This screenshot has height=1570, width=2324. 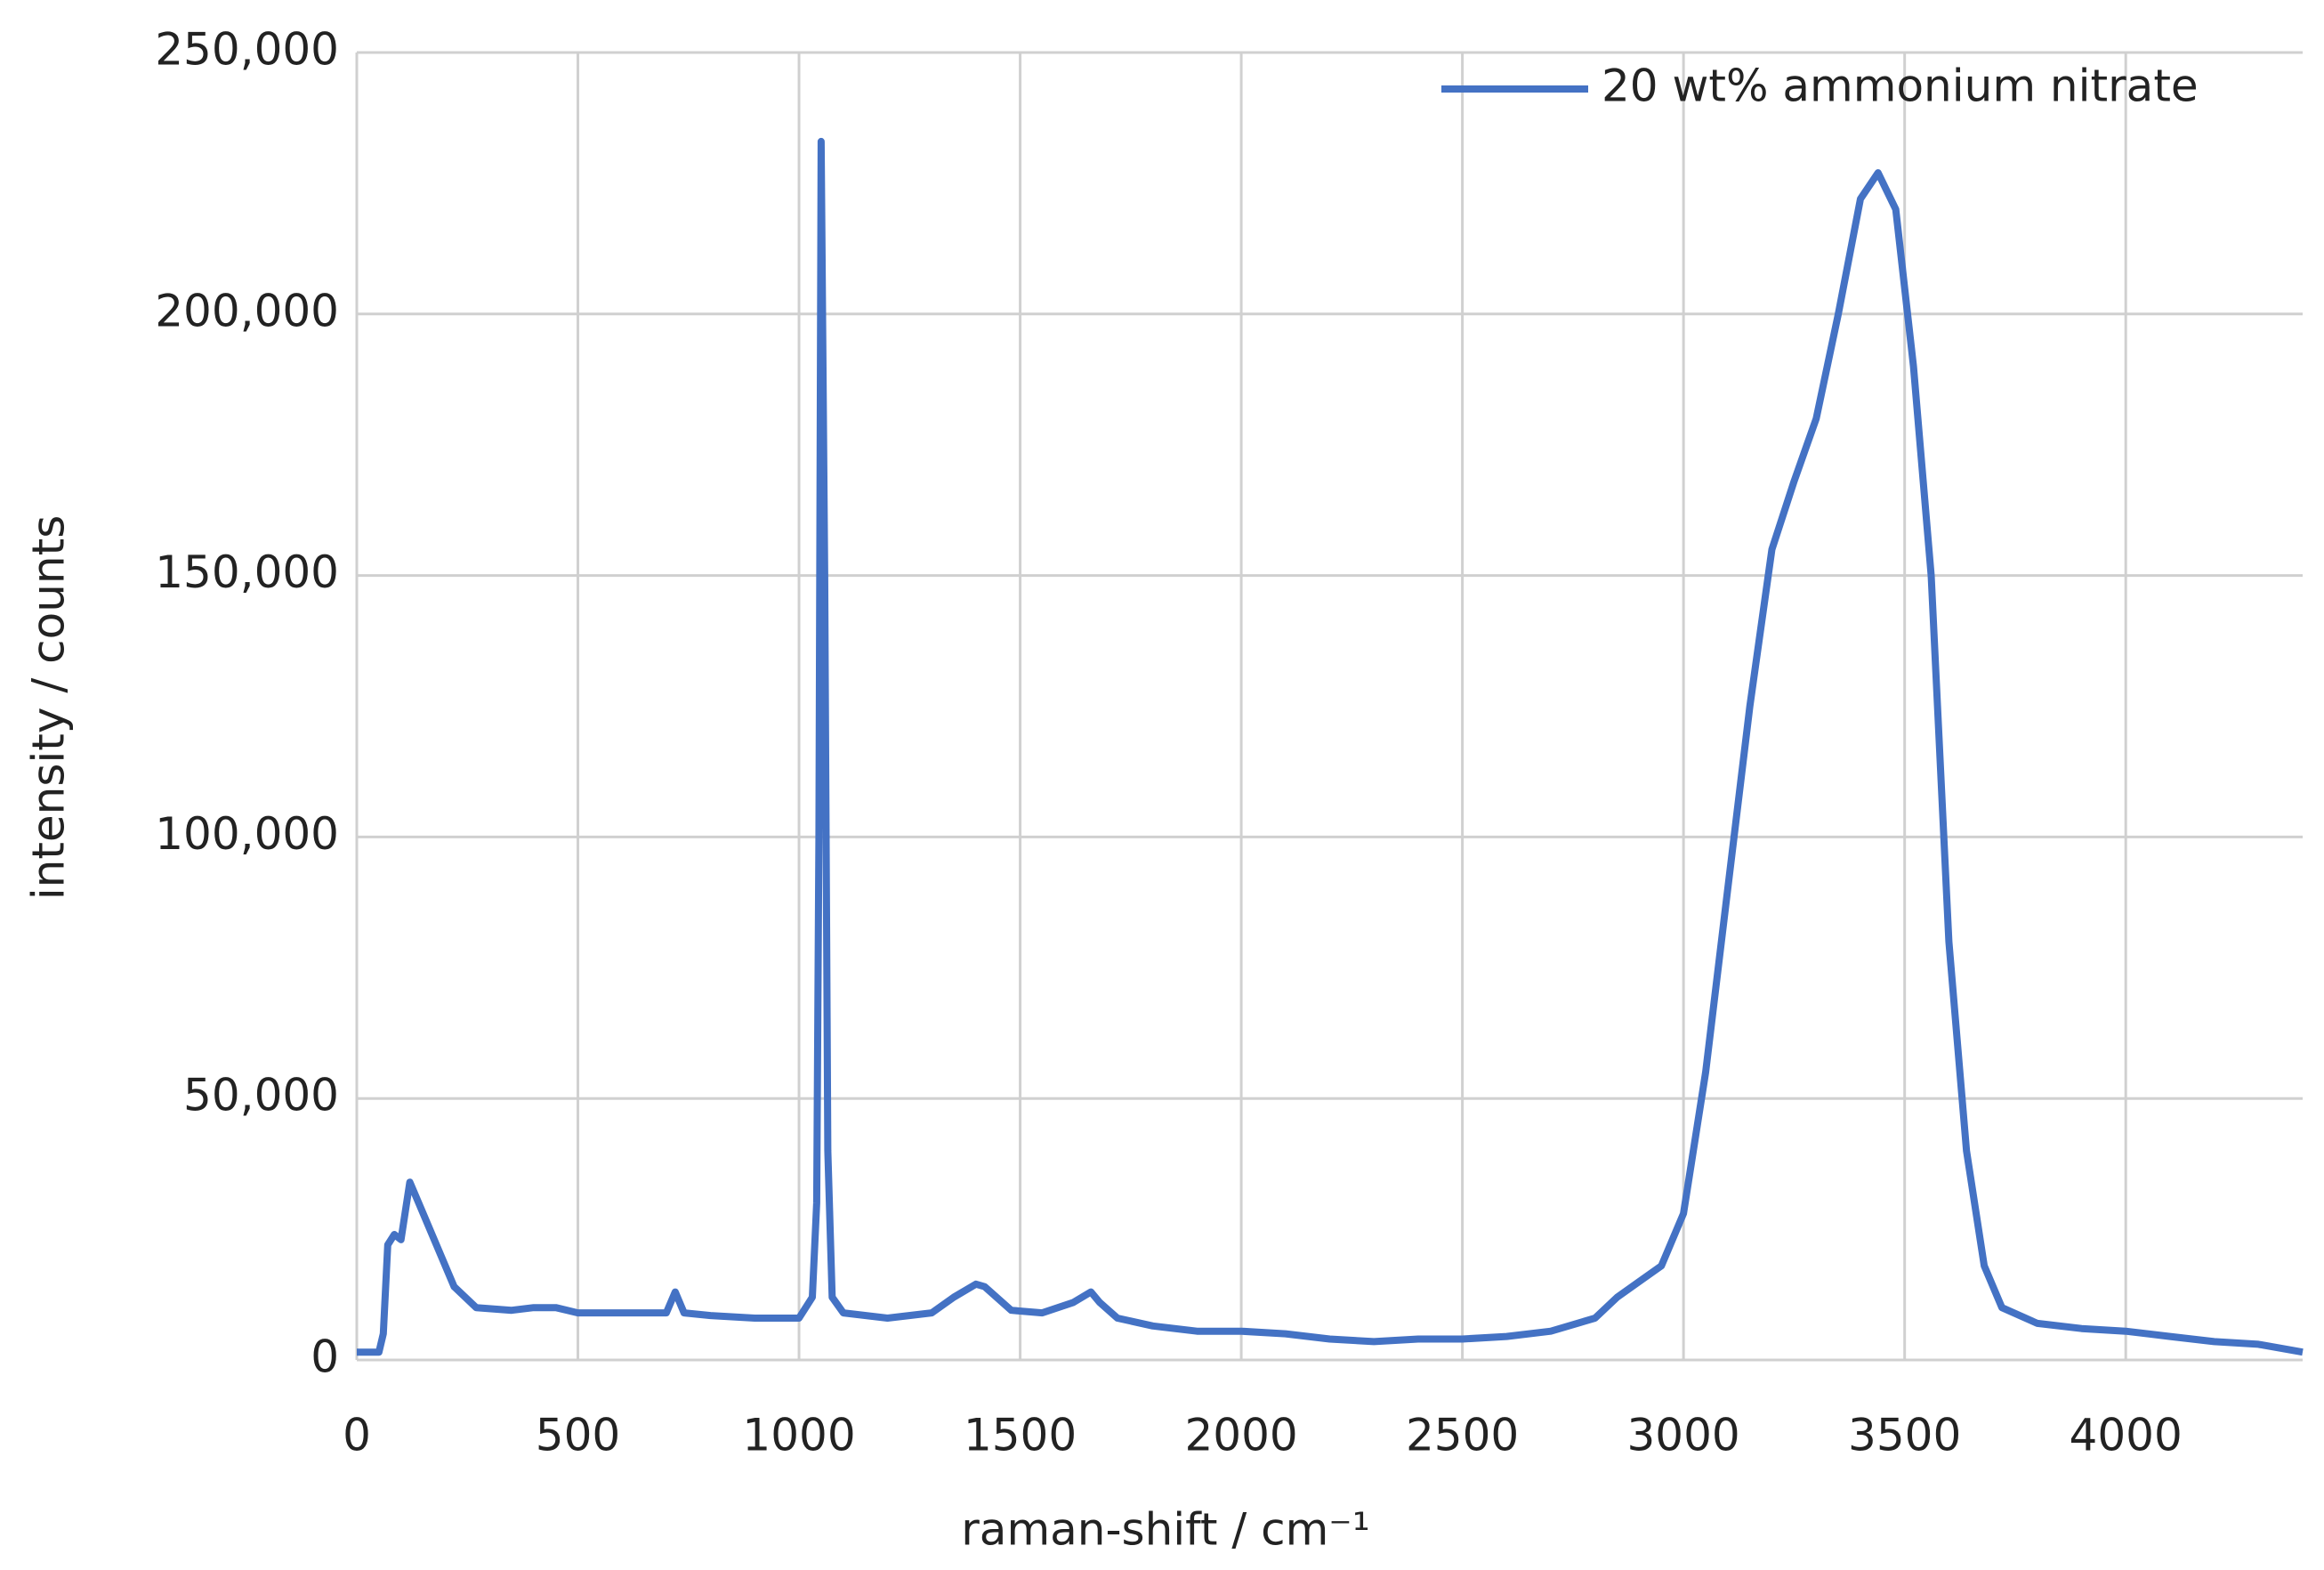 I want to click on y-tick-label: 100,000, so click(x=247, y=834).